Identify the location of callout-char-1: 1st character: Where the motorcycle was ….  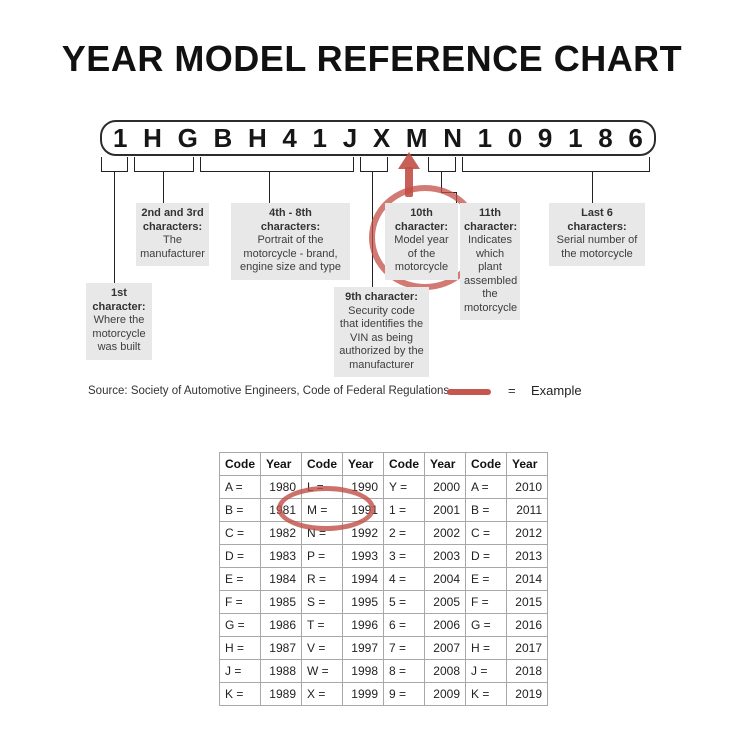
(119, 321).